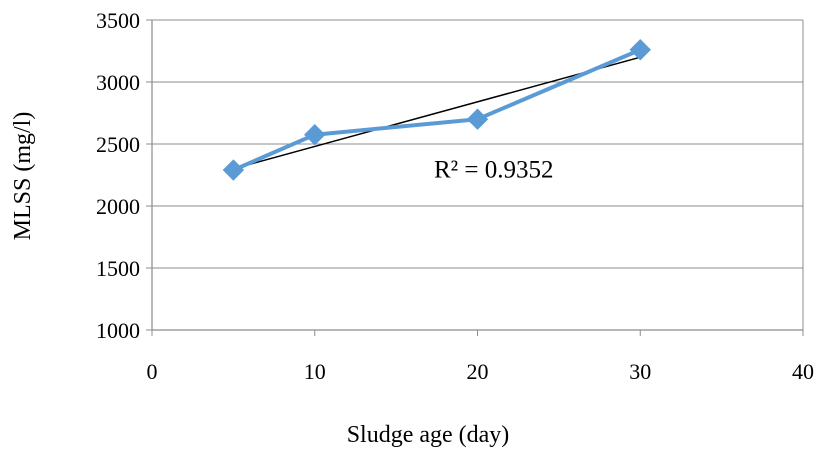 This screenshot has height=456, width=822. Describe the element at coordinates (23, 176) in the screenshot. I see `y-axis-title: MLSS (mg/l)` at that location.